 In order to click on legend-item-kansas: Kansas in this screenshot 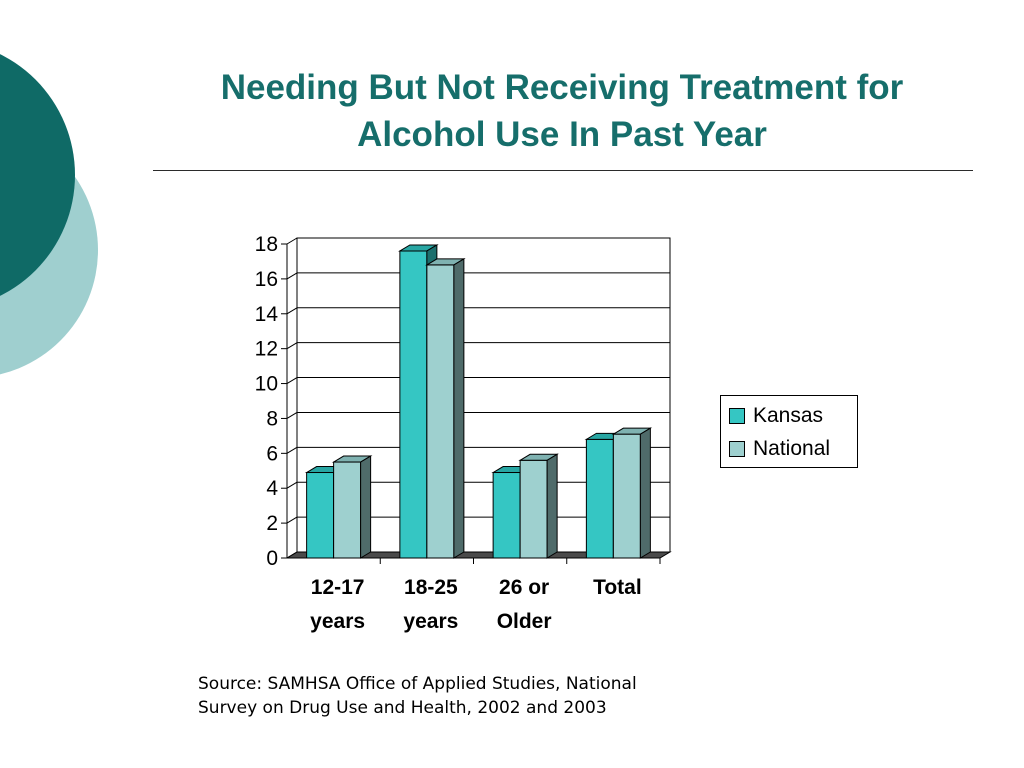, I will do `click(776, 416)`.